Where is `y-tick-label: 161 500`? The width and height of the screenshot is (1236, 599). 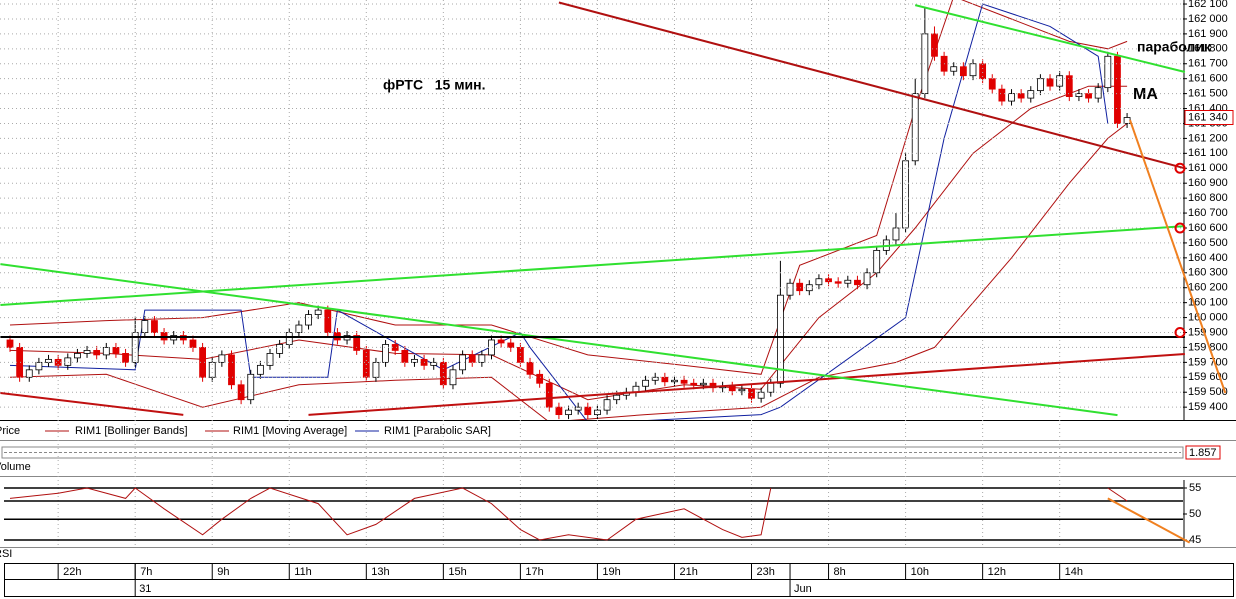
y-tick-label: 161 500 is located at coordinates (1208, 94).